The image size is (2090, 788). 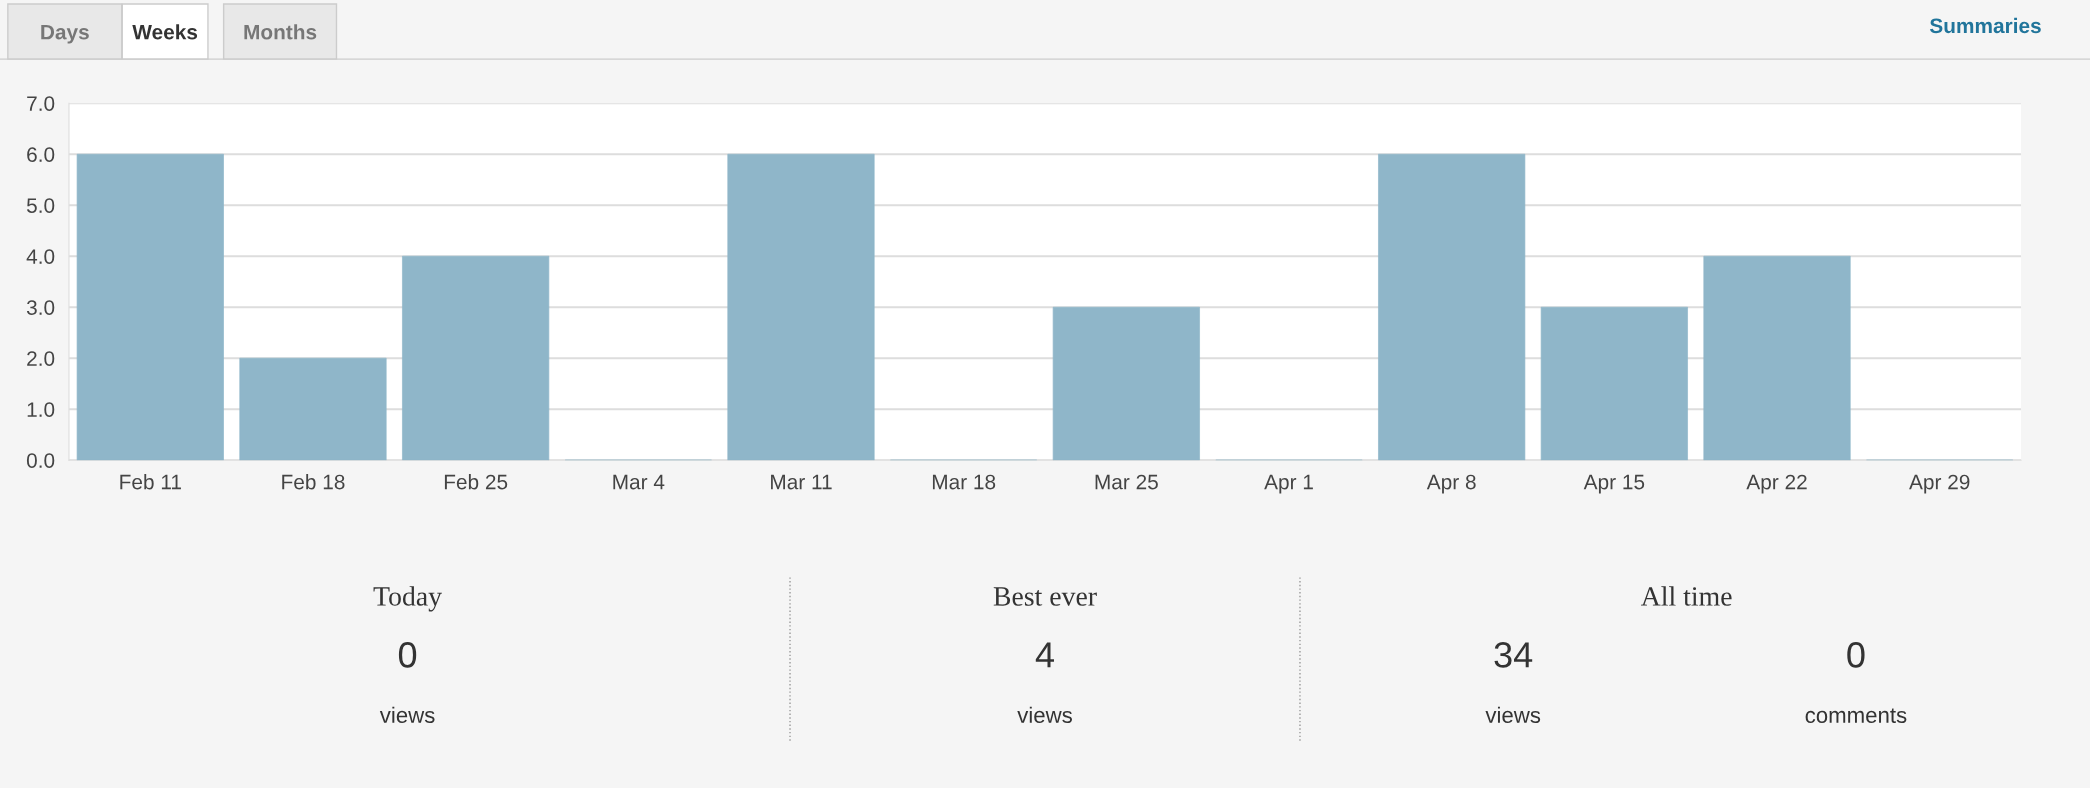 What do you see at coordinates (41, 103) in the screenshot?
I see `y-tick-label: 7.0` at bounding box center [41, 103].